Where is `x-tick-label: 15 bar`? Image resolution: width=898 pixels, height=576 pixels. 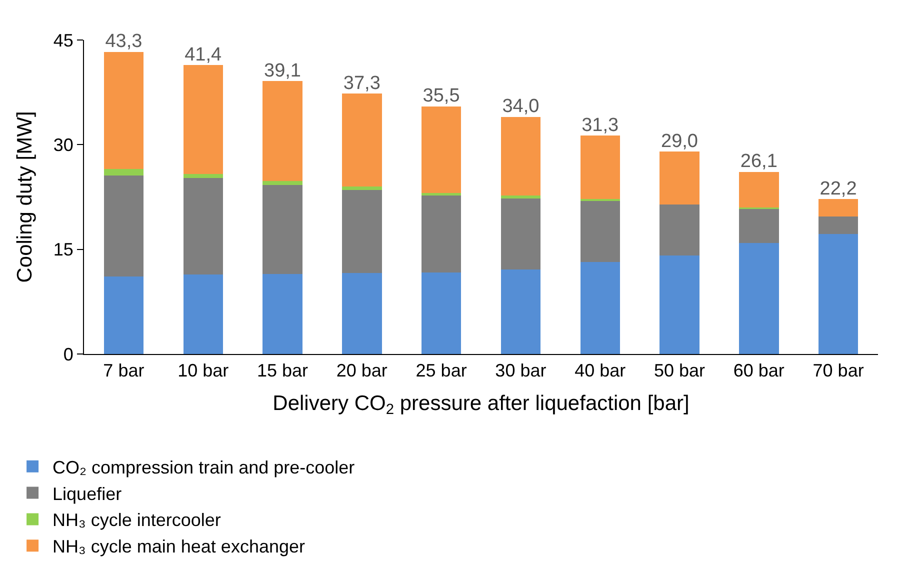 x-tick-label: 15 bar is located at coordinates (282, 370).